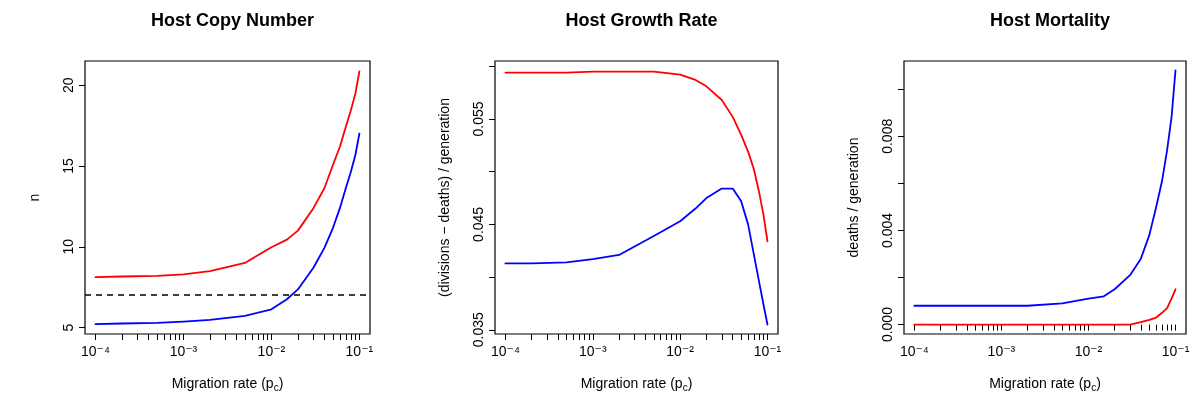  What do you see at coordinates (34, 197) in the screenshot?
I see `y-axis-title: n` at bounding box center [34, 197].